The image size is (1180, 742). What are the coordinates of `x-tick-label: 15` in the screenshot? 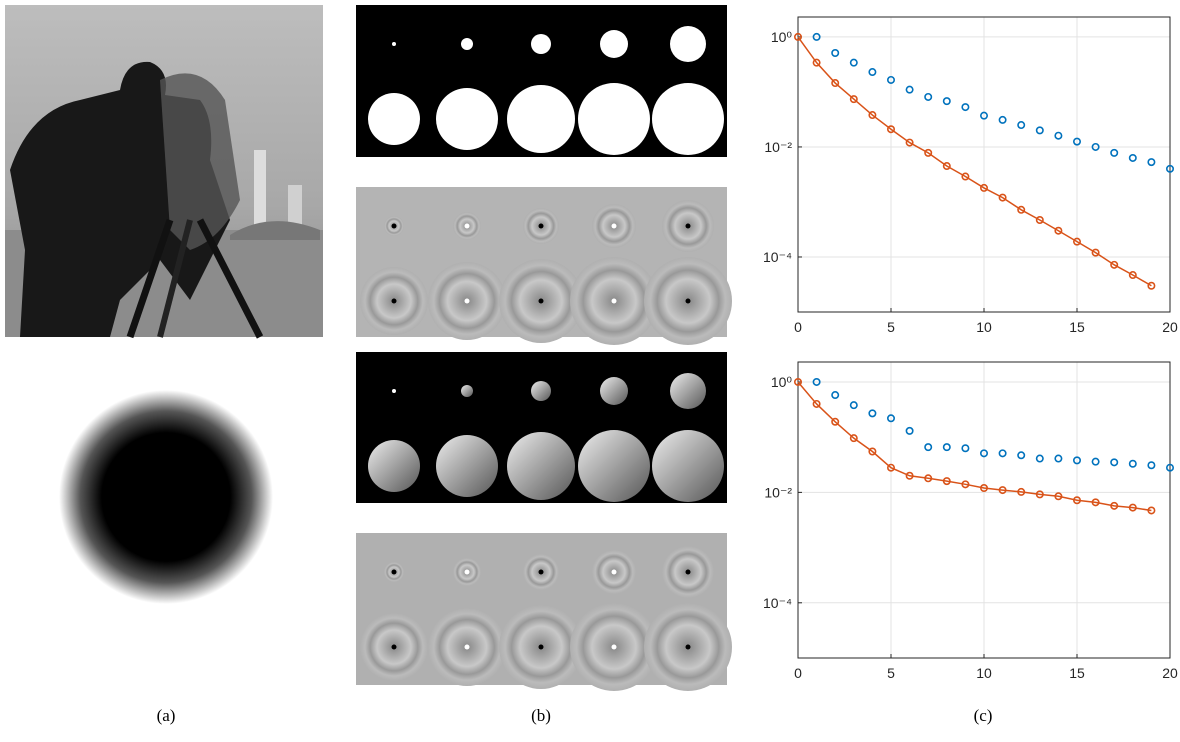 It's located at (1077, 327).